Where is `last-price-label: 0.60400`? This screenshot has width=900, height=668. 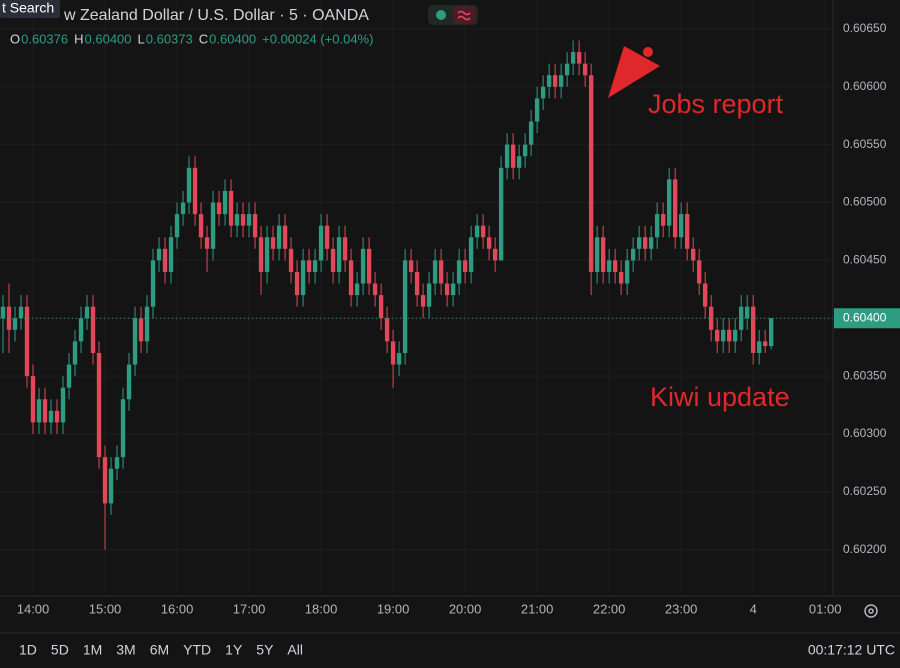
last-price-label: 0.60400 is located at coordinates (865, 317).